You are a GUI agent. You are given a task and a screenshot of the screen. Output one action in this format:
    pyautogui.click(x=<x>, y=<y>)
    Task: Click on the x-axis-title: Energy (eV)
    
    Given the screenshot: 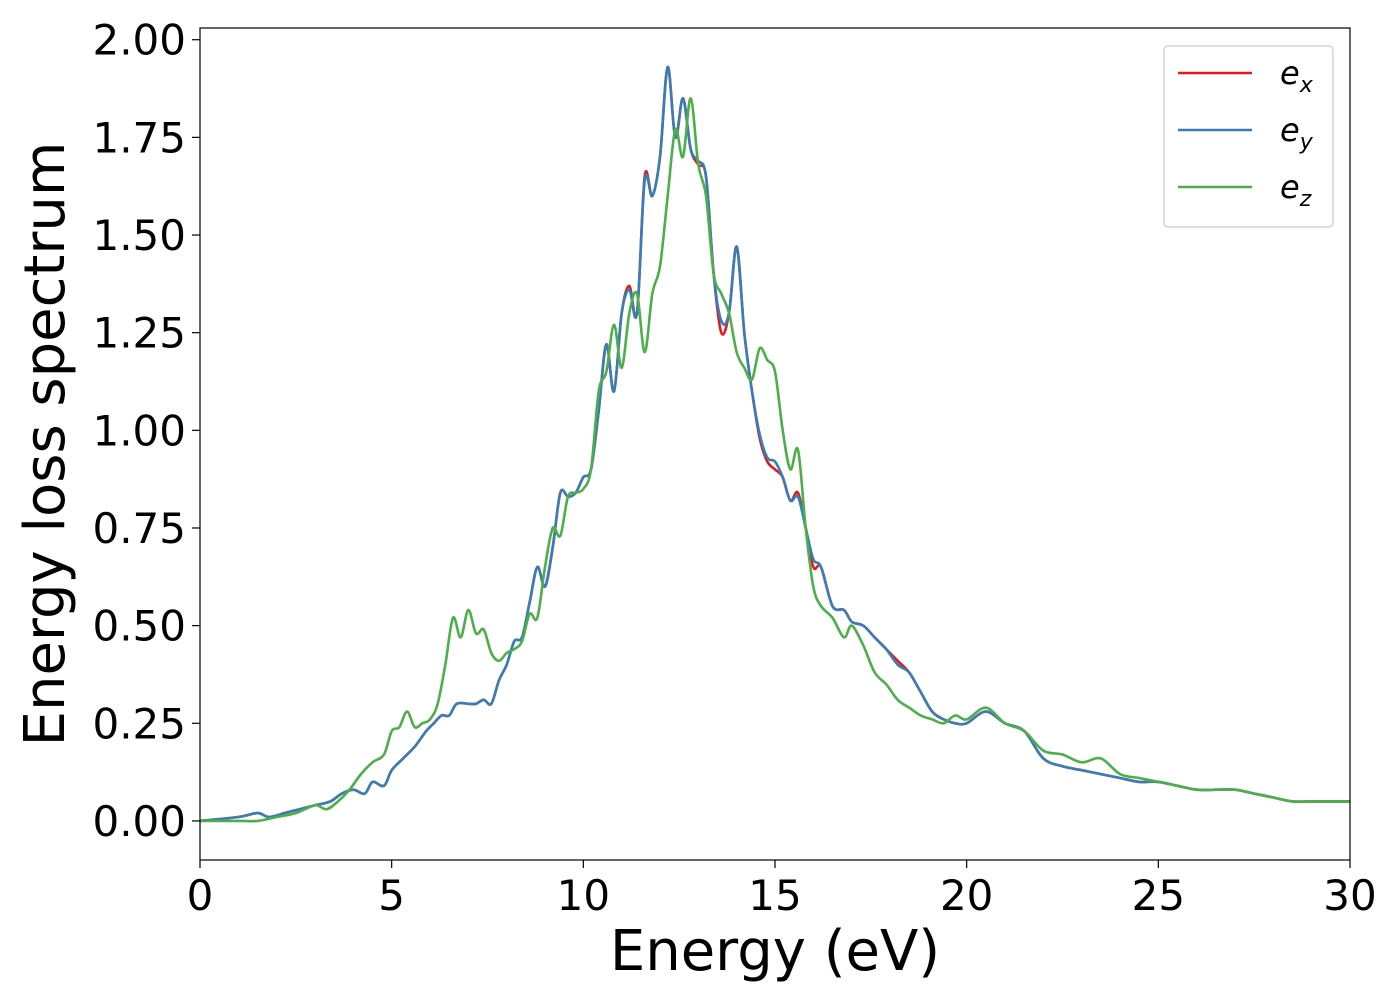 What is the action you would take?
    pyautogui.click(x=775, y=951)
    